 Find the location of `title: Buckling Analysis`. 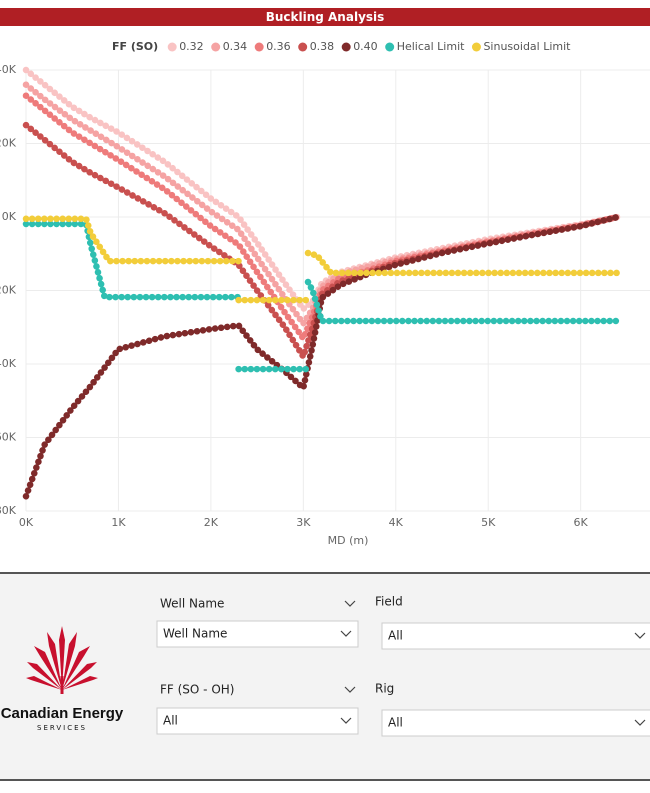

title: Buckling Analysis is located at coordinates (325, 17).